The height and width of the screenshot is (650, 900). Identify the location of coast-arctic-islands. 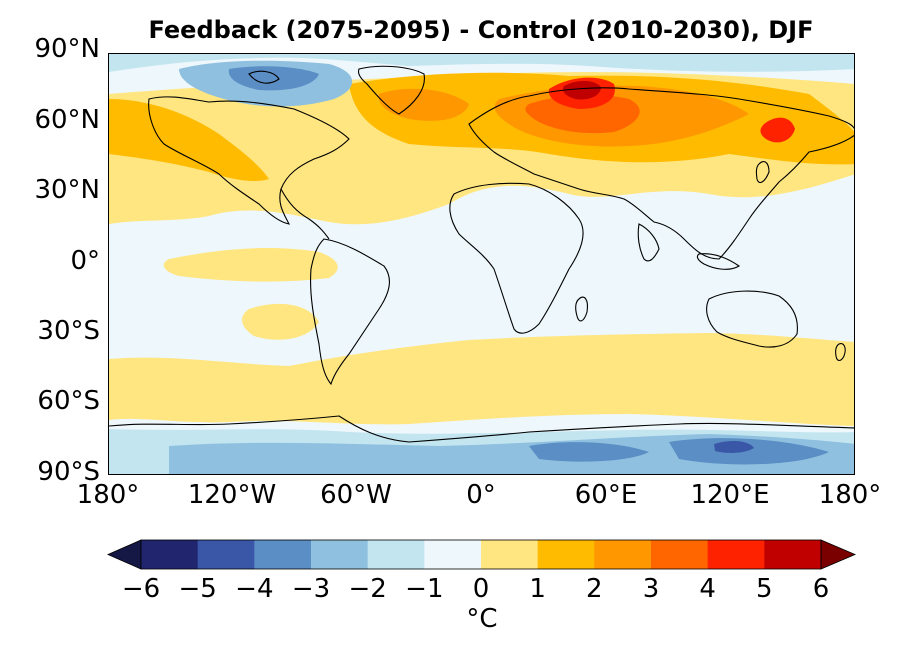
(264, 77).